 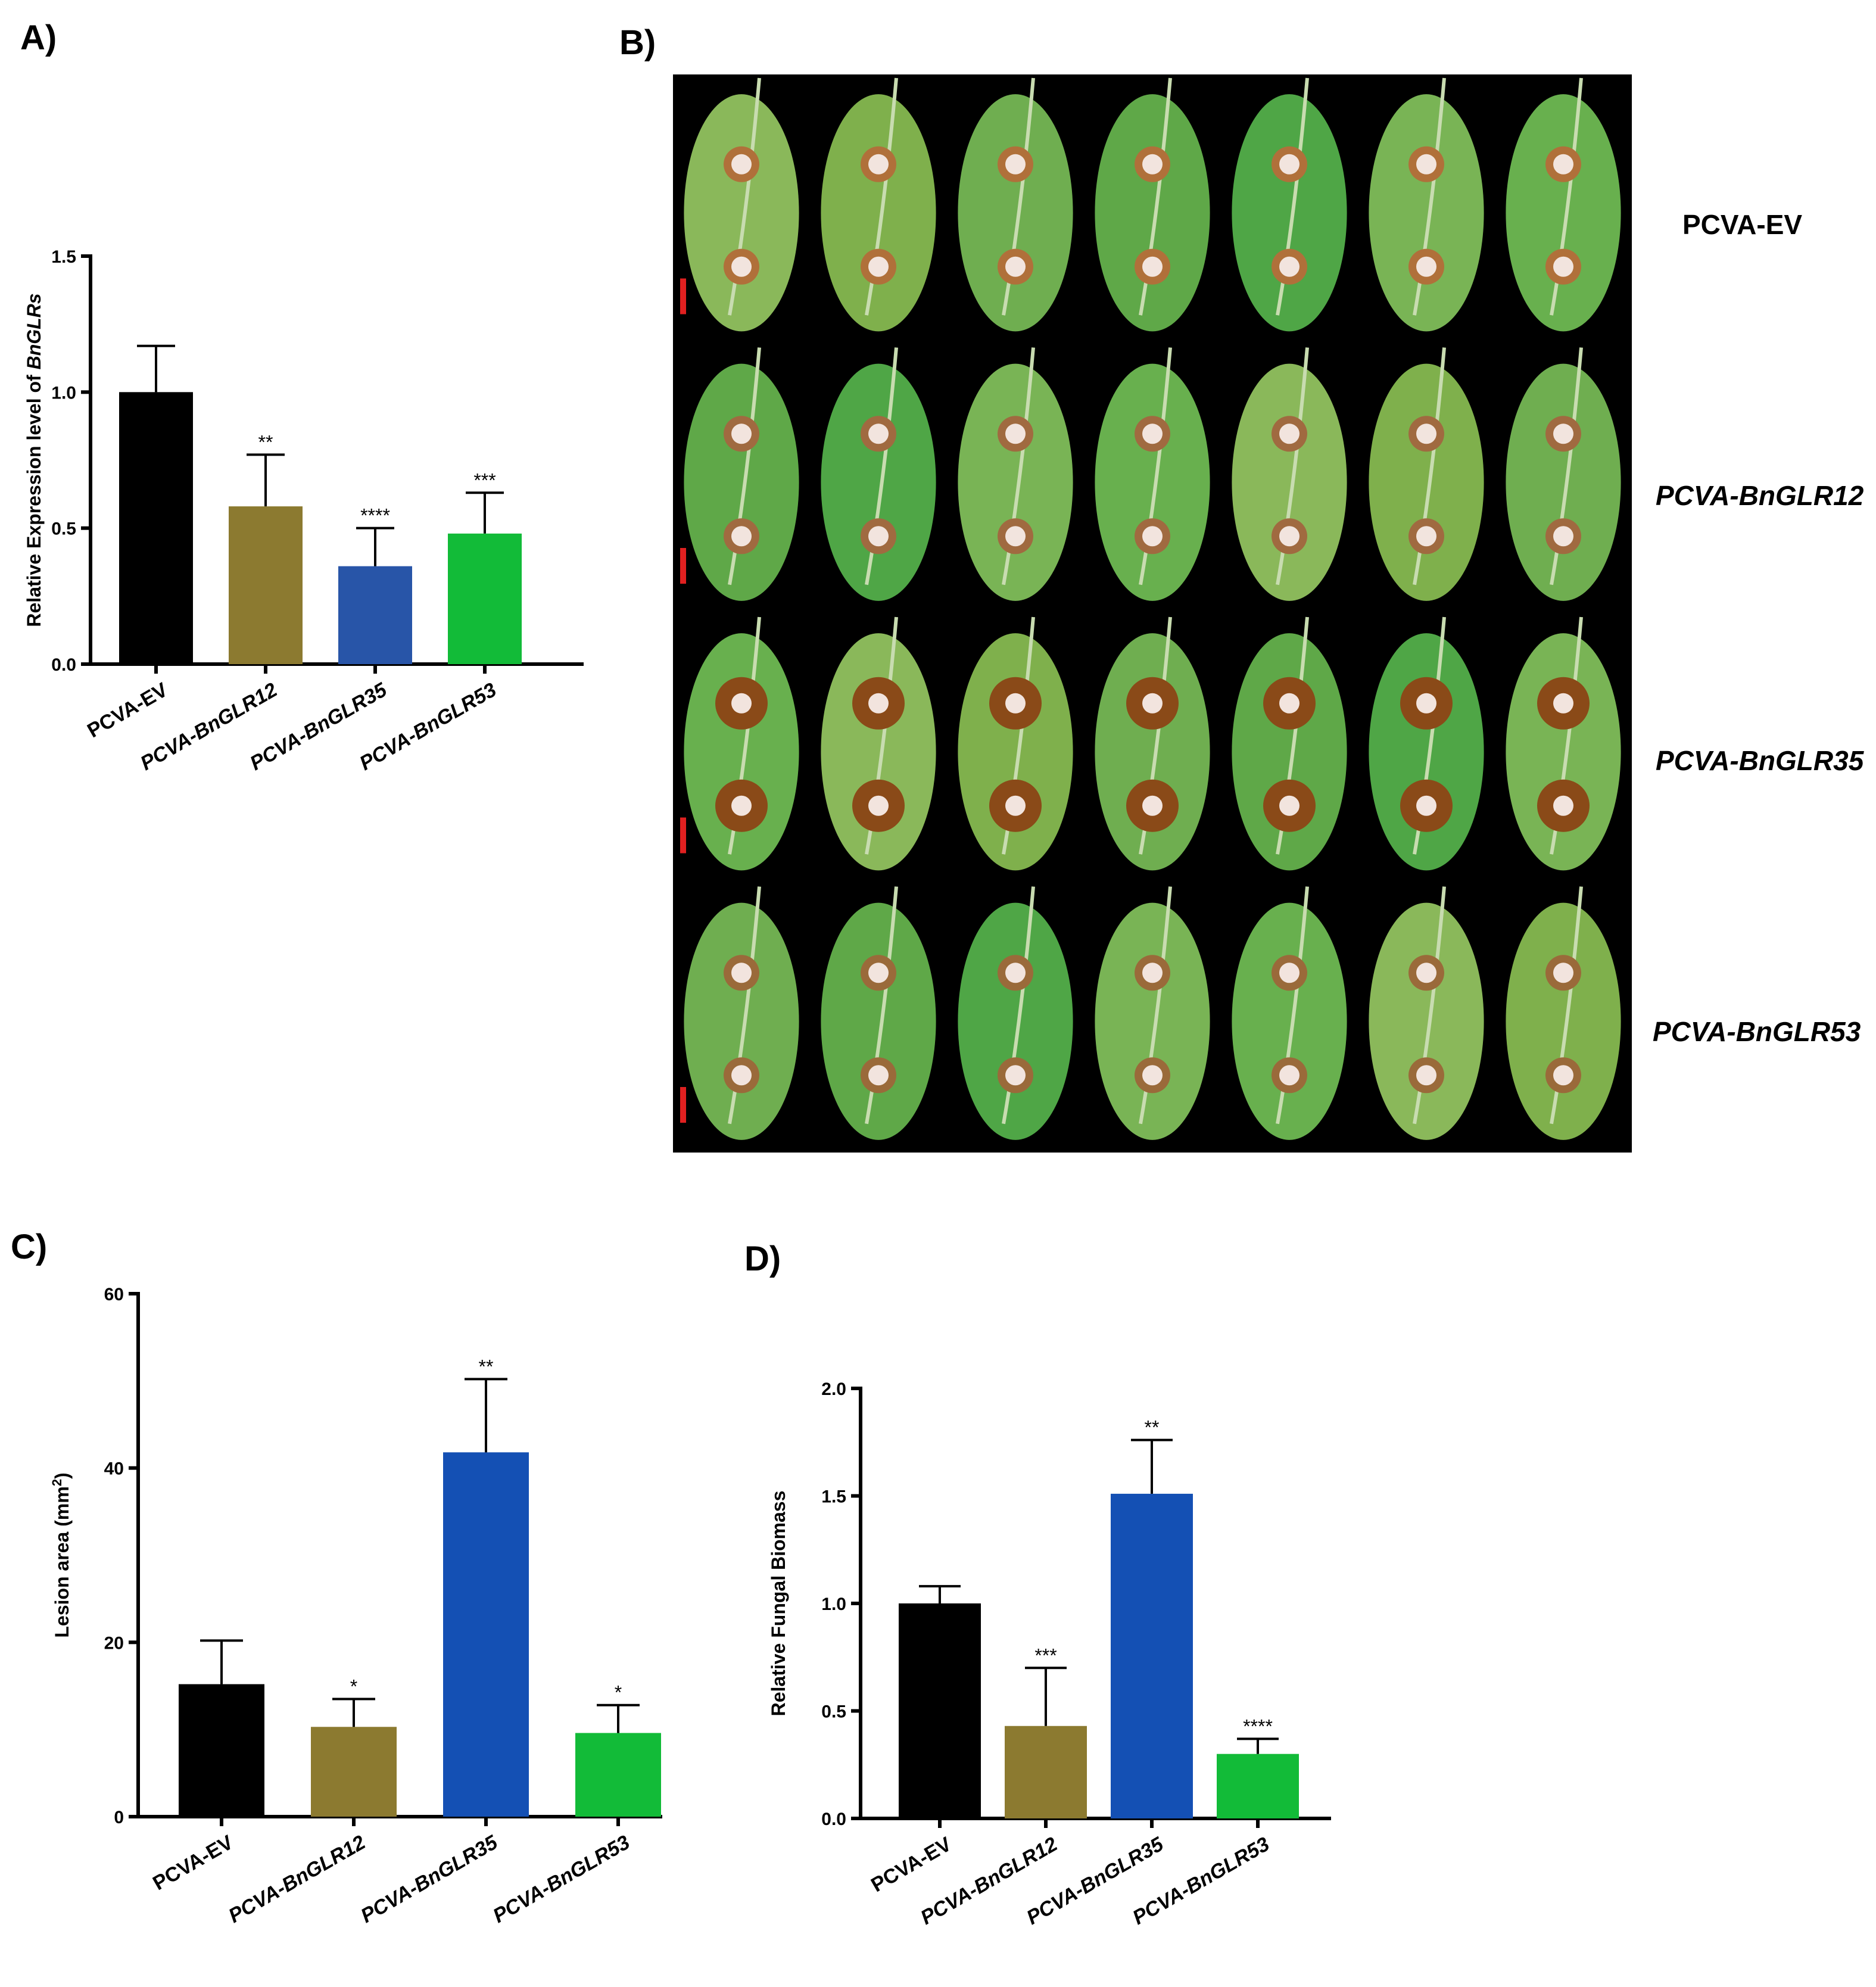 I want to click on y-tick-label: 1.5, so click(x=833, y=1497).